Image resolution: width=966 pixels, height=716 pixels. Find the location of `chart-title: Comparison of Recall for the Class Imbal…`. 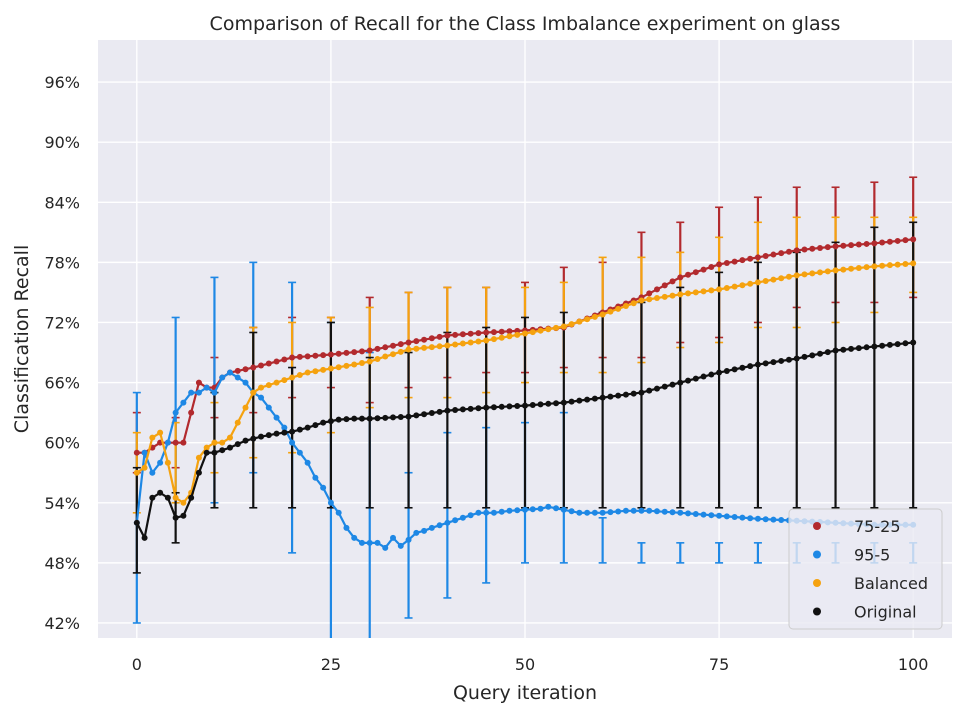

chart-title: Comparison of Recall for the Class Imbal… is located at coordinates (525, 24).